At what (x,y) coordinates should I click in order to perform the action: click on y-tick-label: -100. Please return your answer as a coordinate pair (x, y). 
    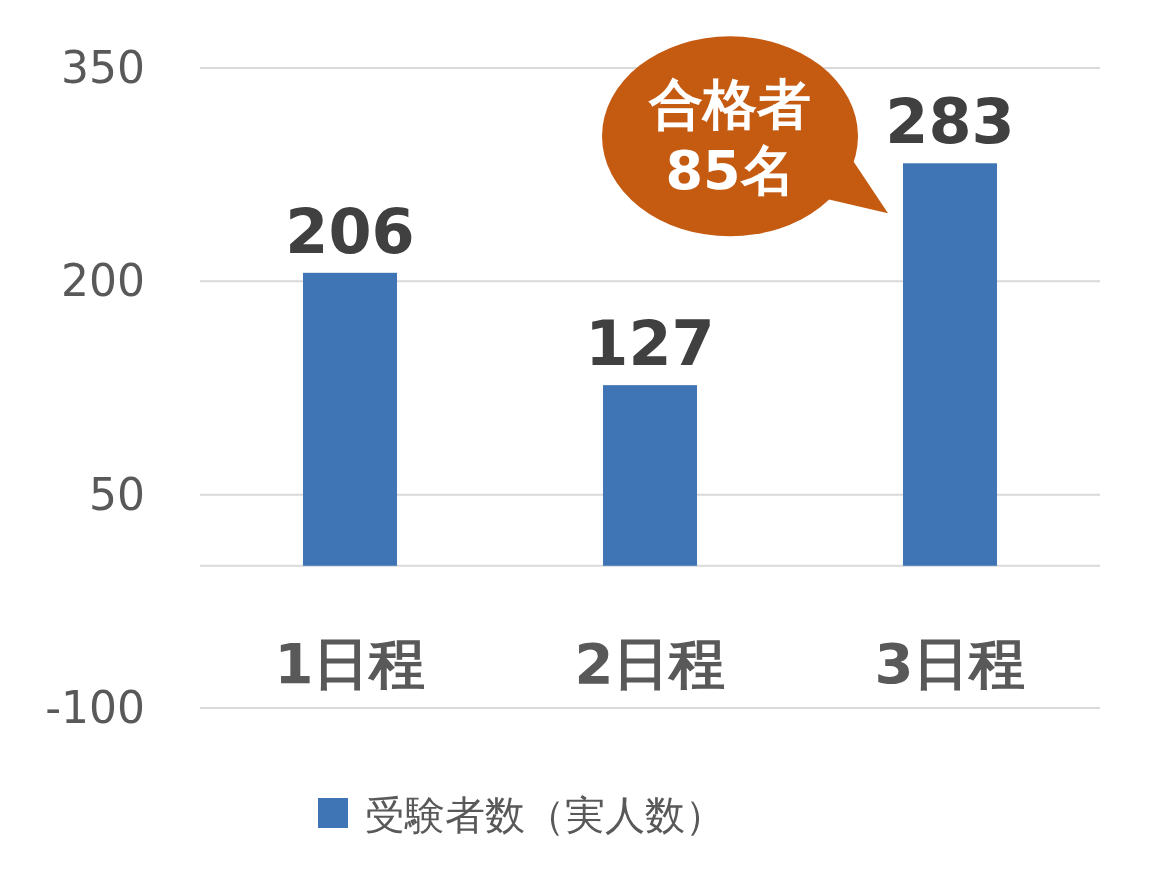
    Looking at the image, I should click on (95, 707).